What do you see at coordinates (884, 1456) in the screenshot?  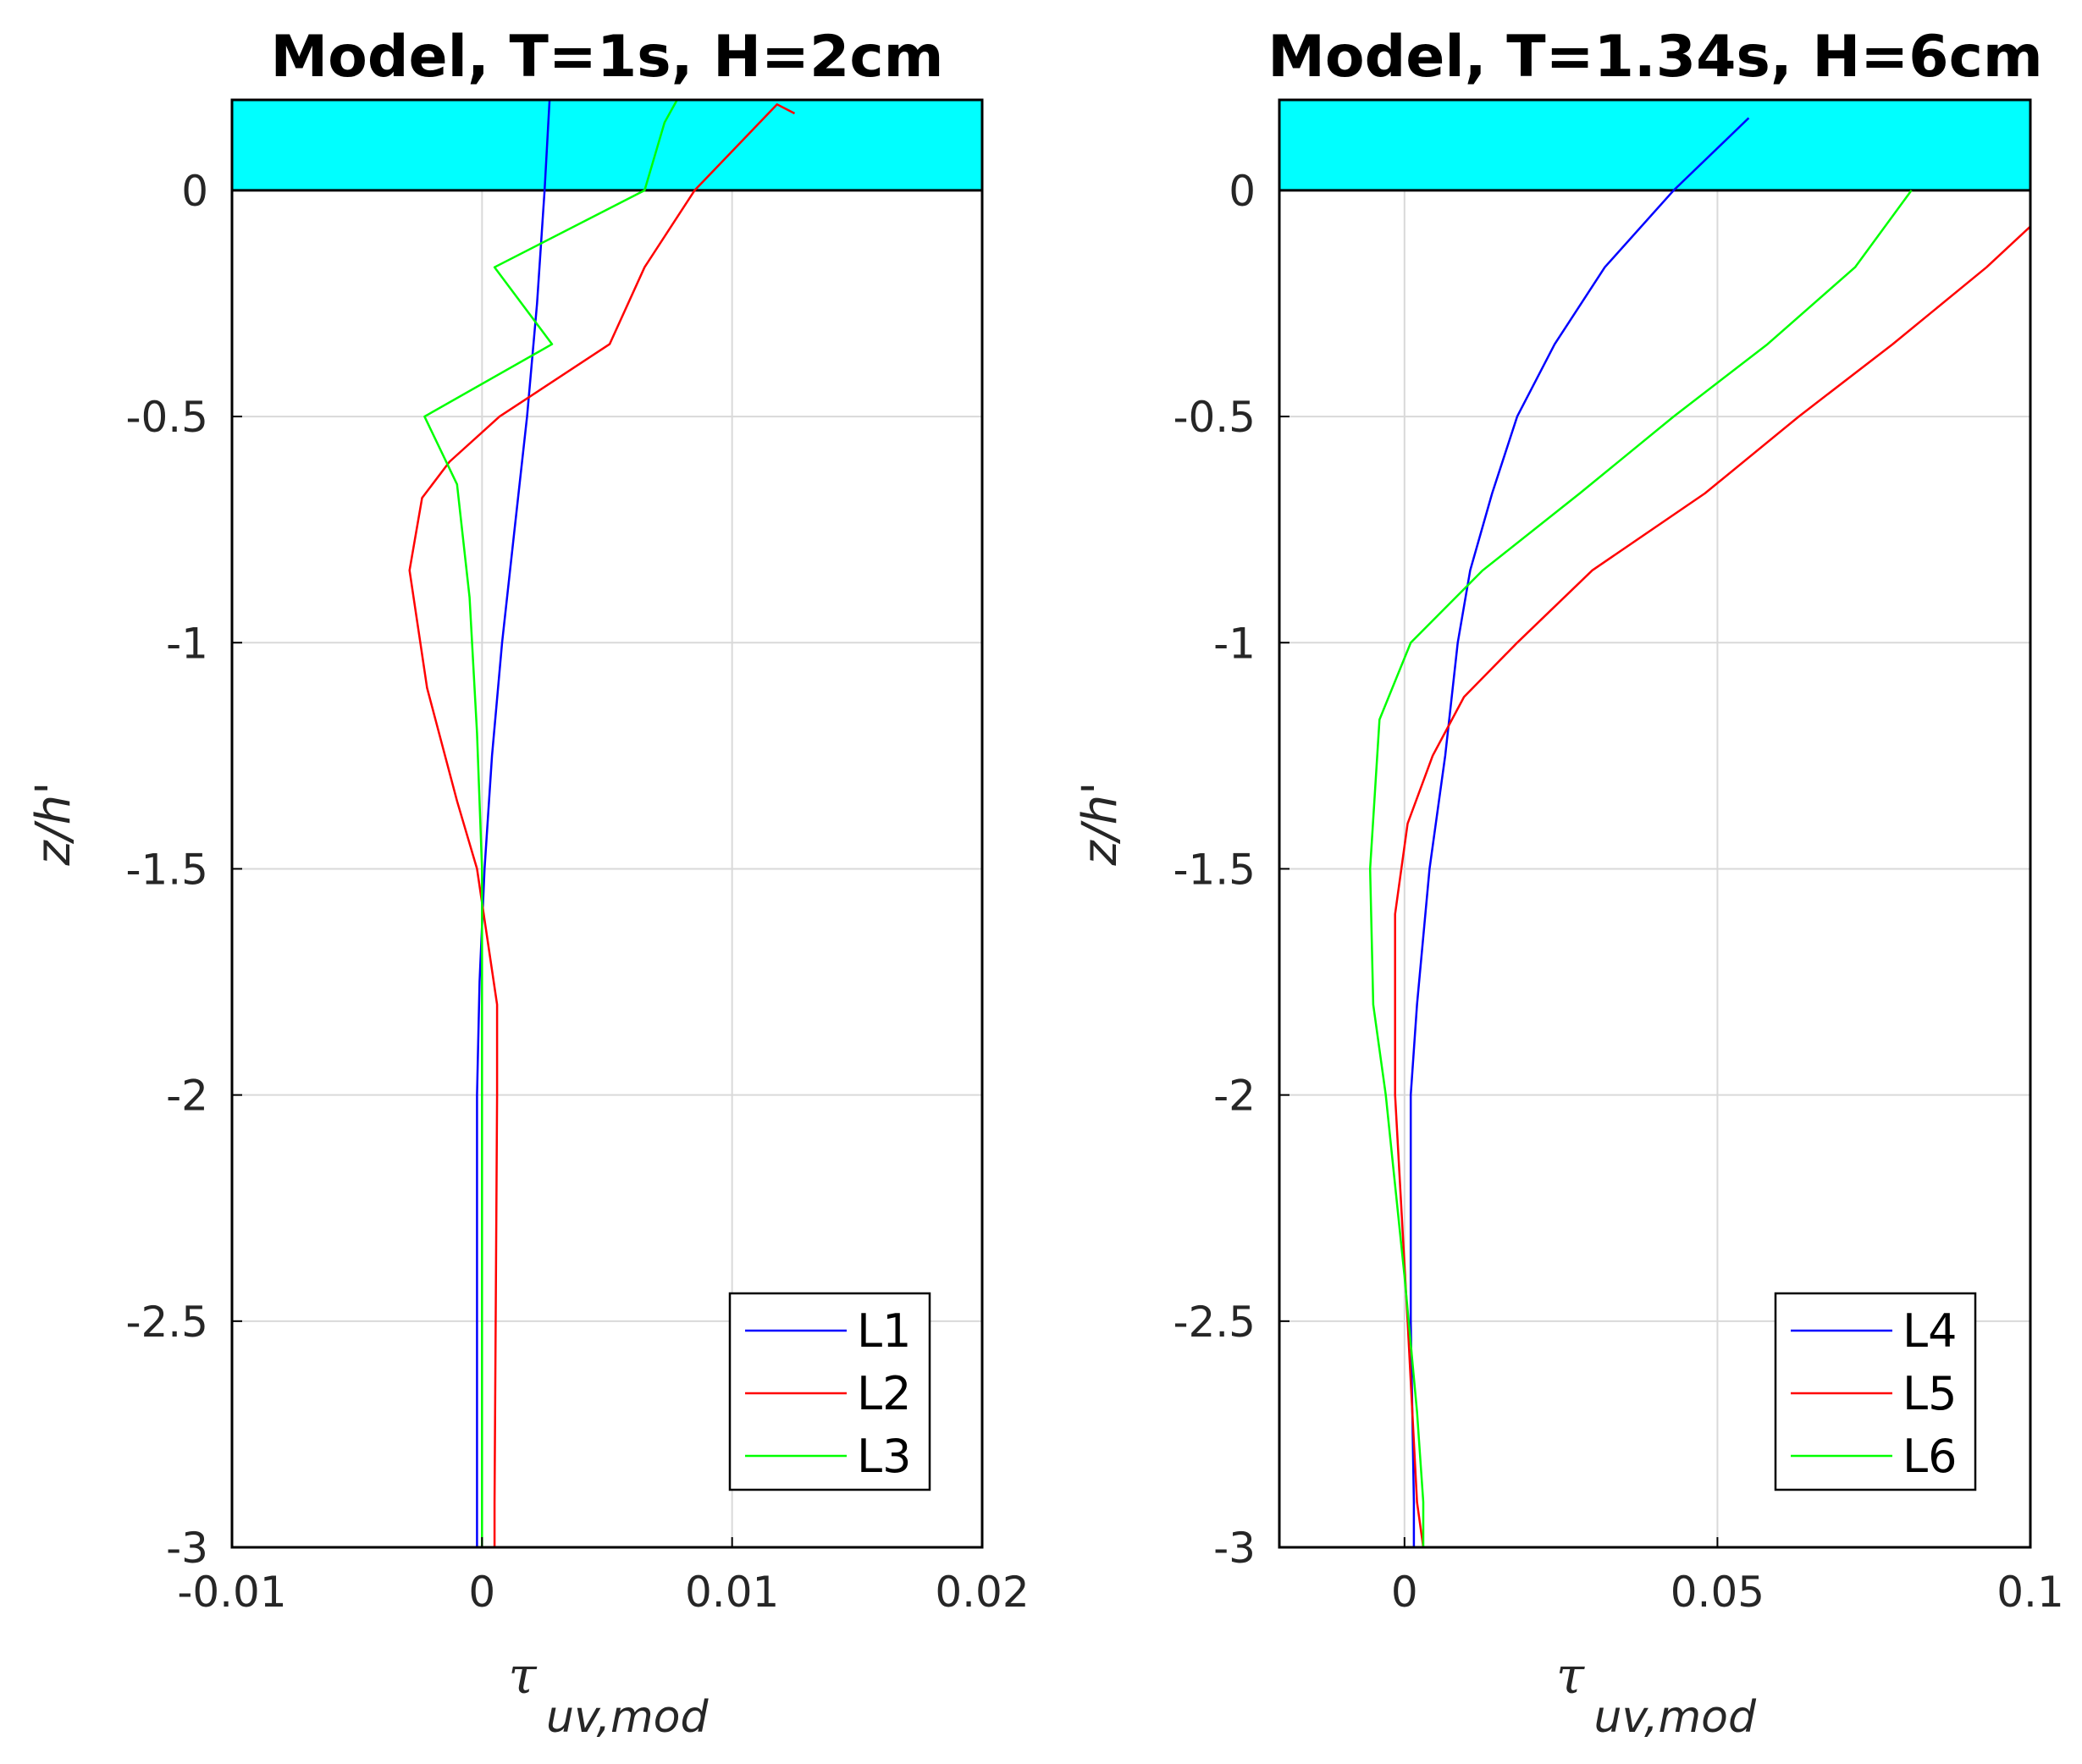 I see `legend-label-l3: L3` at bounding box center [884, 1456].